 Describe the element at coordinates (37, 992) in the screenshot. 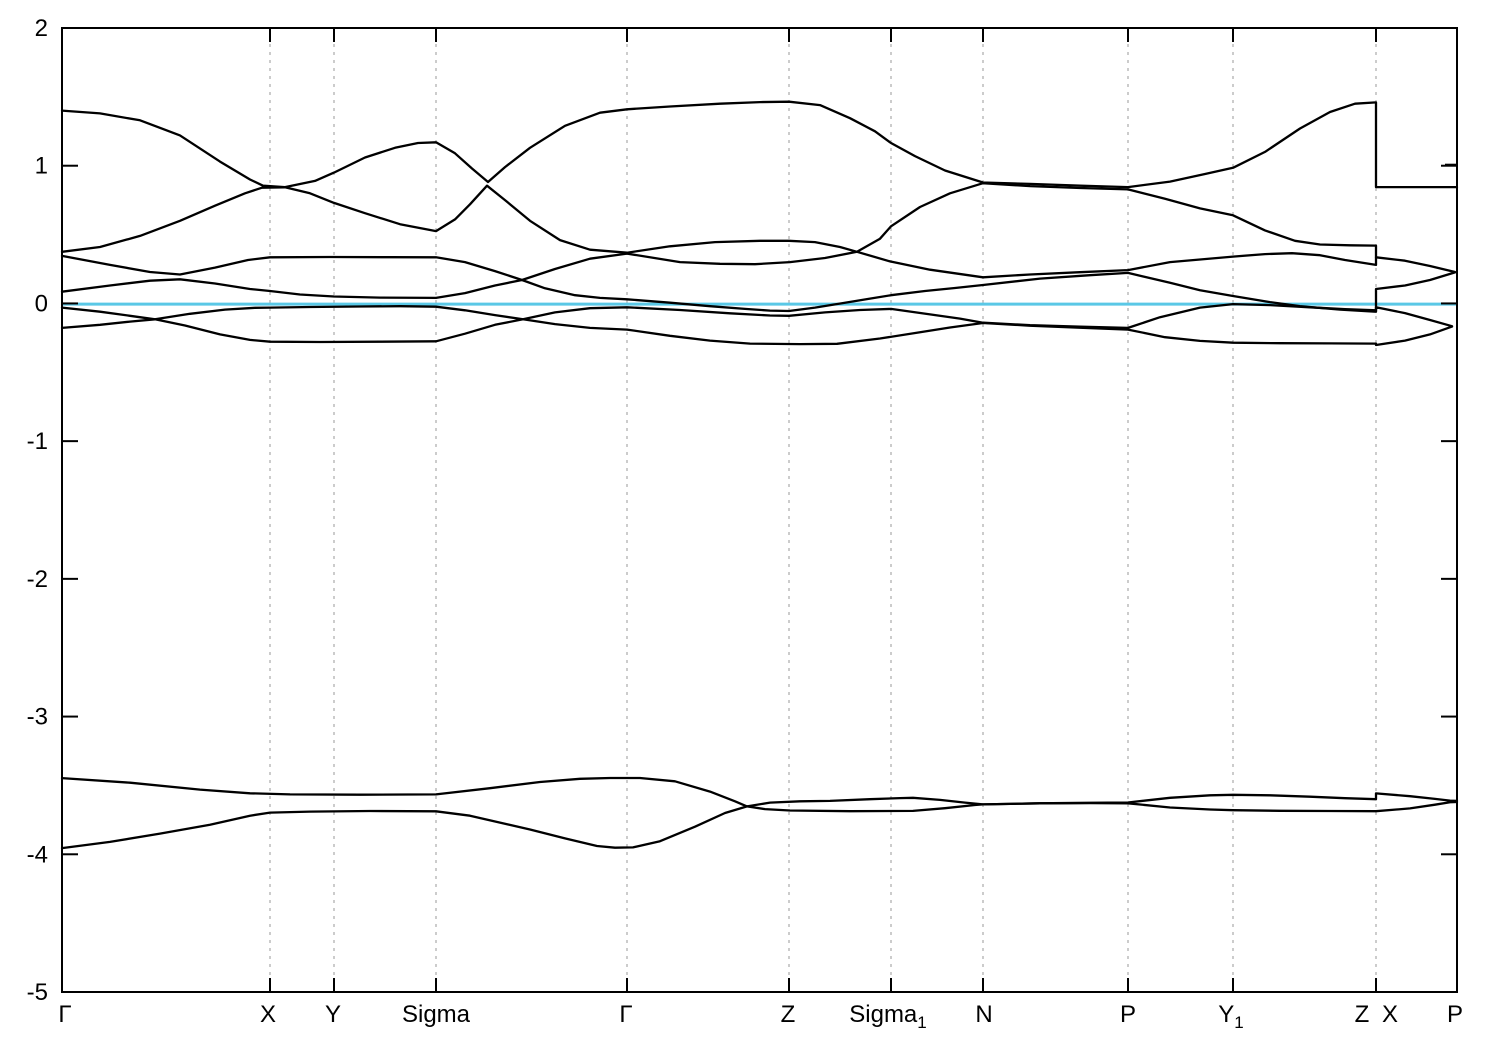

I see `y-axis-label: -5` at that location.